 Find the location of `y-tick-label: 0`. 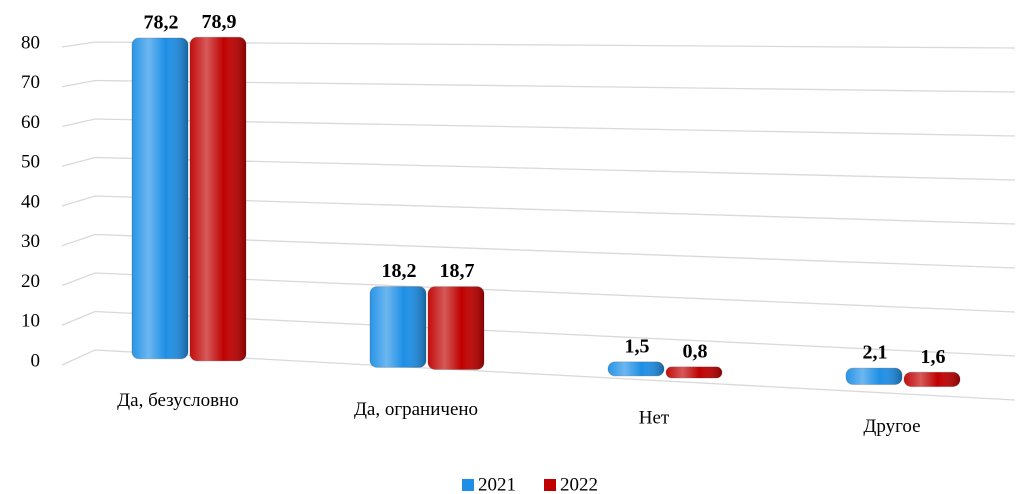

y-tick-label: 0 is located at coordinates (36, 360).